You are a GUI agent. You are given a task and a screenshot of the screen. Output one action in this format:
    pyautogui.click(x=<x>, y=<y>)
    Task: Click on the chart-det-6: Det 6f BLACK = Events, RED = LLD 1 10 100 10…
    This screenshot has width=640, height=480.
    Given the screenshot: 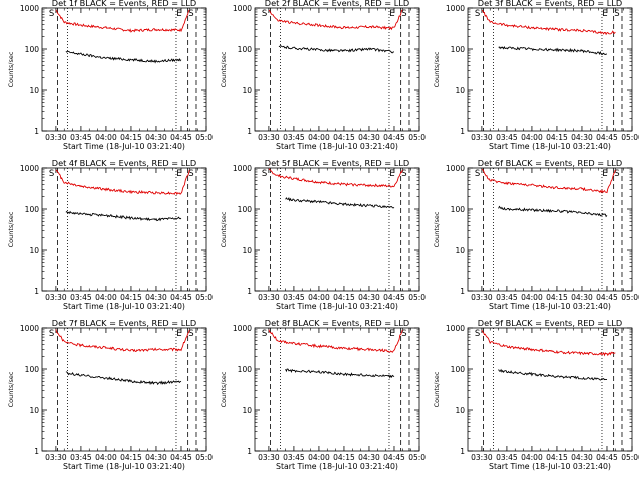 What is the action you would take?
    pyautogui.click(x=536, y=235)
    